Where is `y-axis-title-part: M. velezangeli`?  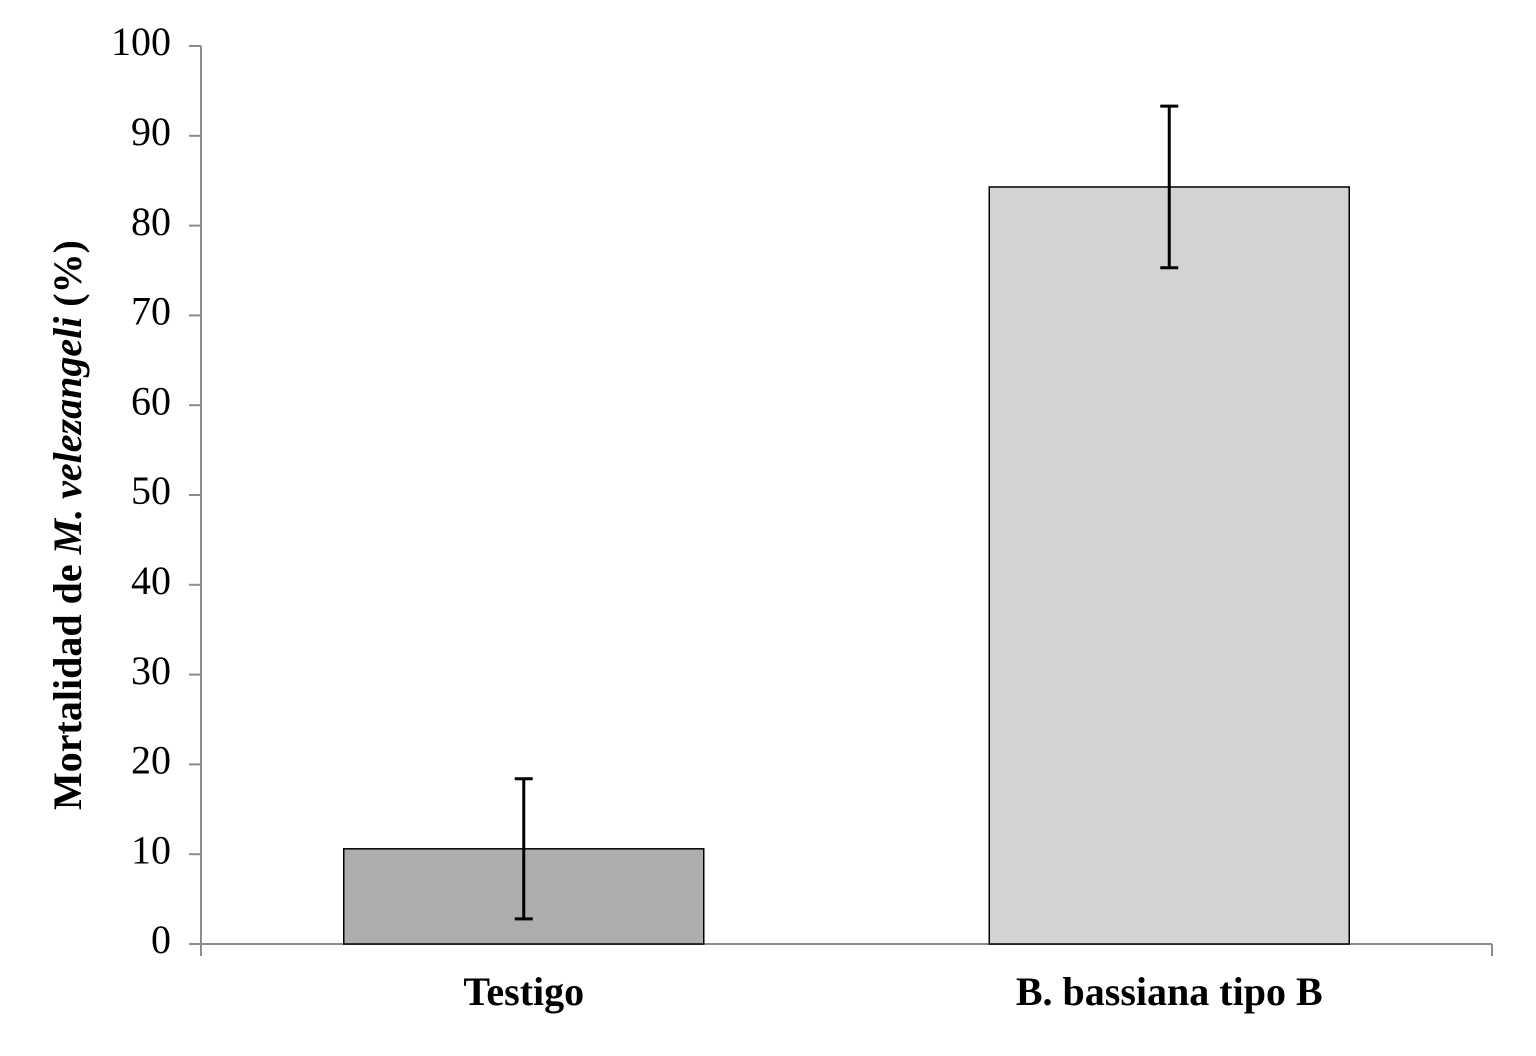
y-axis-title-part: M. velezangeli is located at coordinates (67, 436).